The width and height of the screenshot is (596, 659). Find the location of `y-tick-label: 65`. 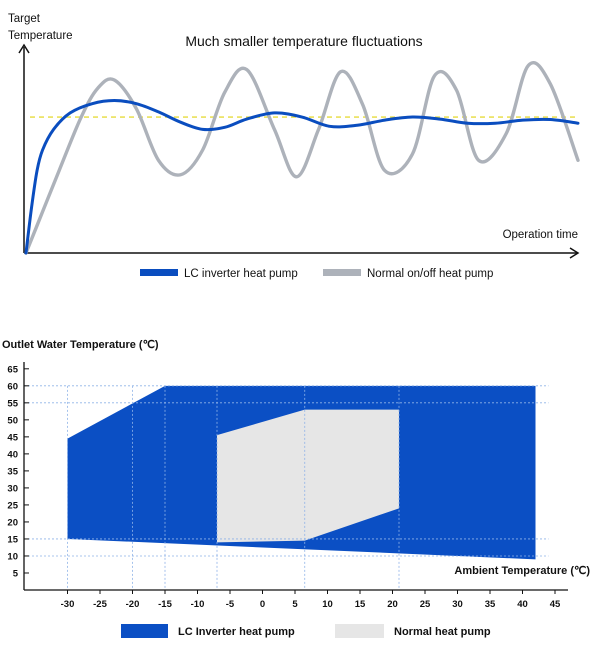

y-tick-label: 65 is located at coordinates (12, 369).